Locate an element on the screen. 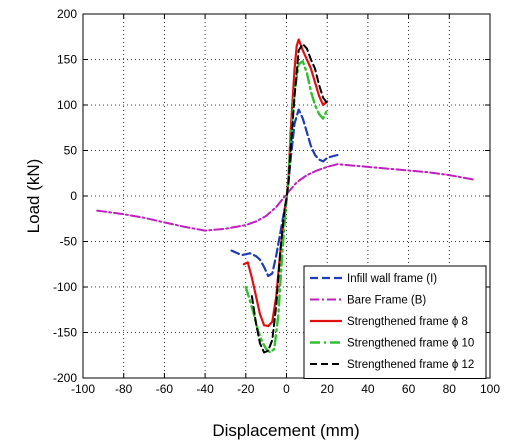 The height and width of the screenshot is (446, 525). y-tick-label: -100 is located at coordinates (65, 287).